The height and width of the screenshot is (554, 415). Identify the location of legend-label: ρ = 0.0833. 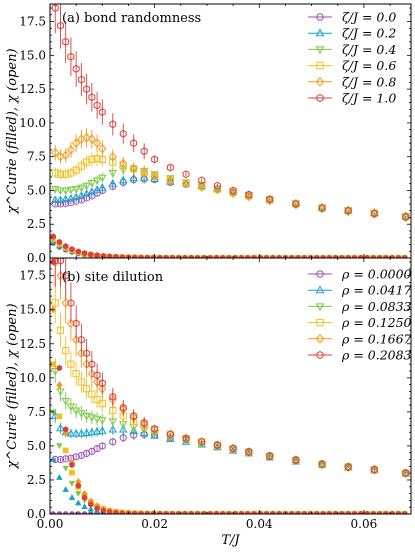
(376, 306).